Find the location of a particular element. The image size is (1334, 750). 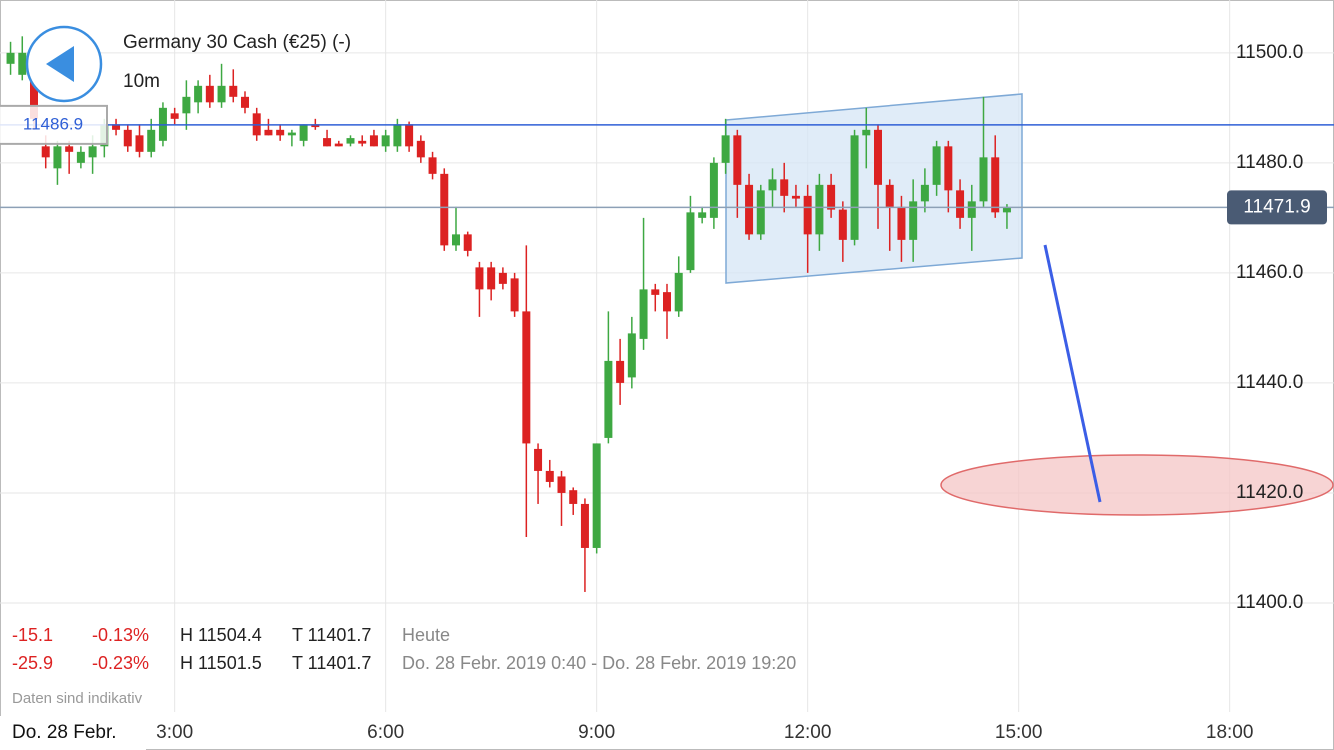

price-label: 11486.9 is located at coordinates (53, 123).